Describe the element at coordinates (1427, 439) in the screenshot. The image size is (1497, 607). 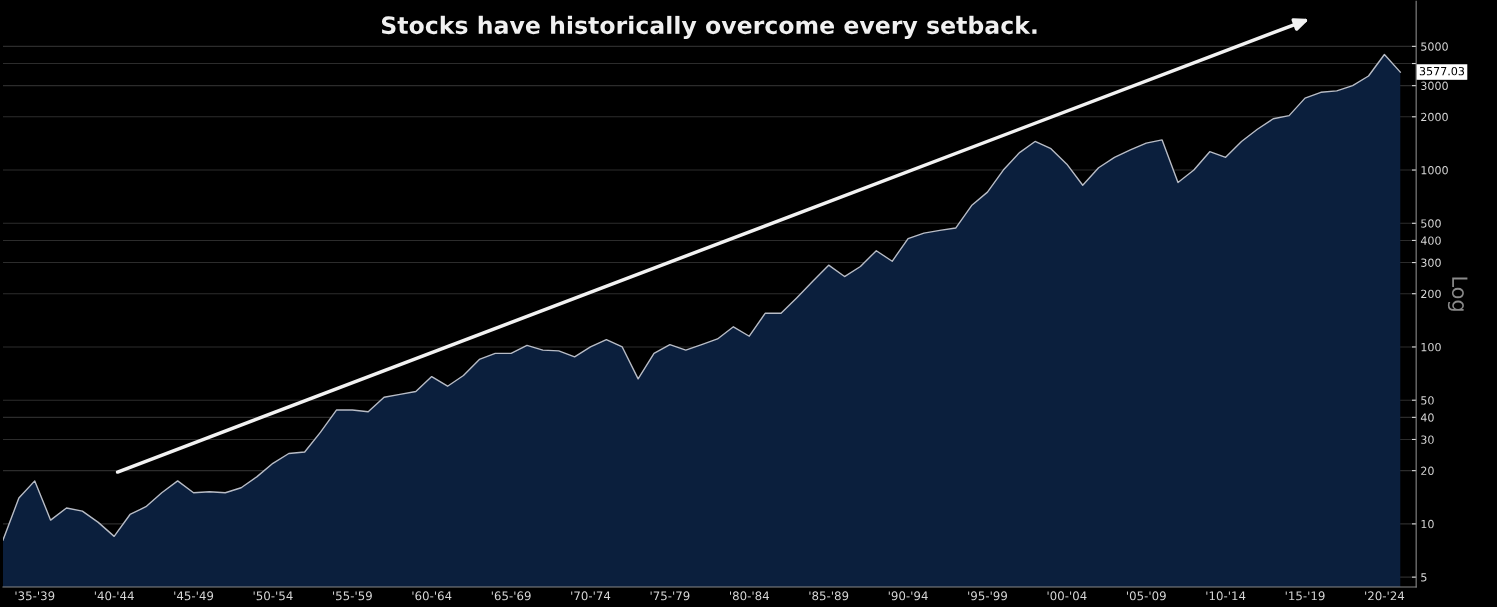
I see `y-tick-label: 30` at that location.